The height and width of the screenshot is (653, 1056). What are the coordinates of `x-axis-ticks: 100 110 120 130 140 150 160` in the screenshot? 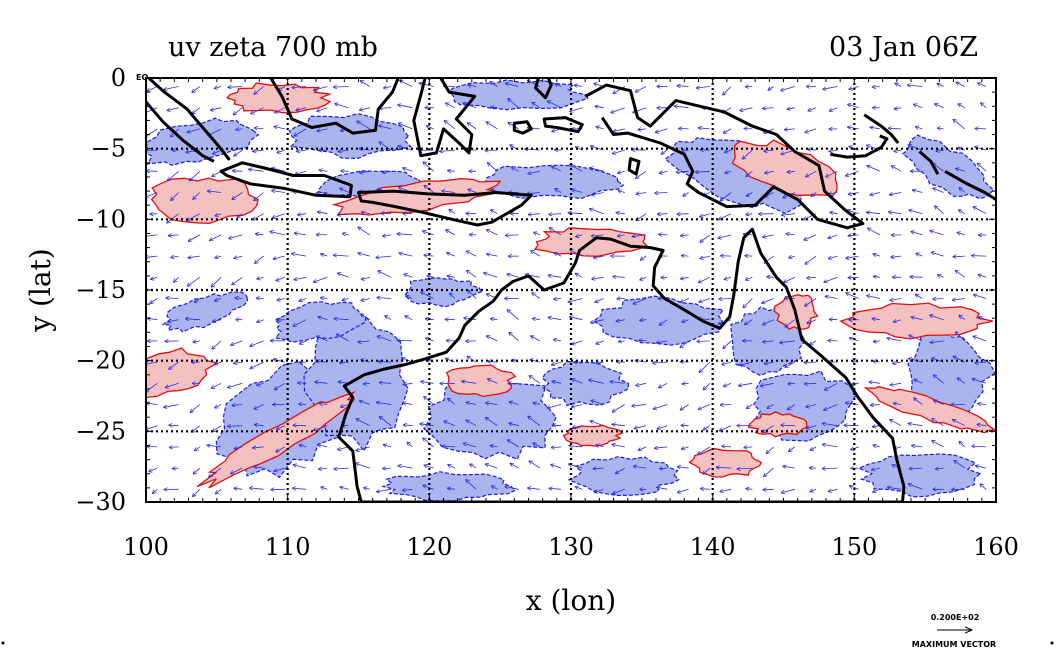 It's located at (571, 547).